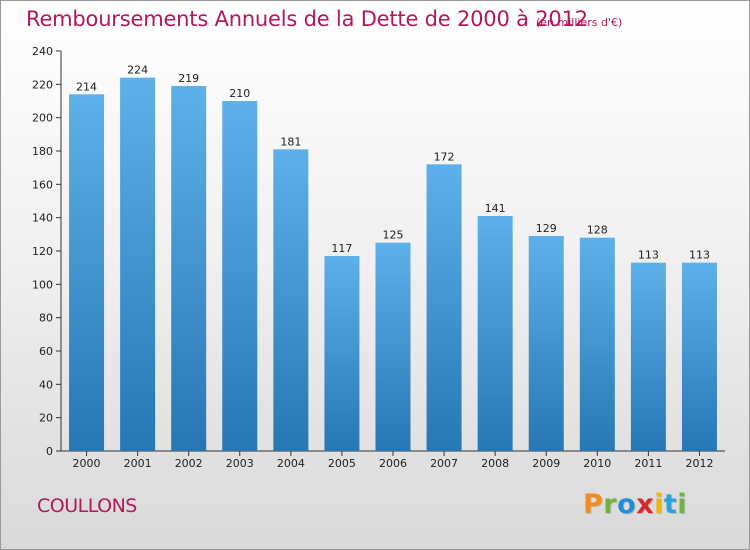 This screenshot has width=750, height=550. Describe the element at coordinates (87, 272) in the screenshot. I see `bar-2000` at that location.